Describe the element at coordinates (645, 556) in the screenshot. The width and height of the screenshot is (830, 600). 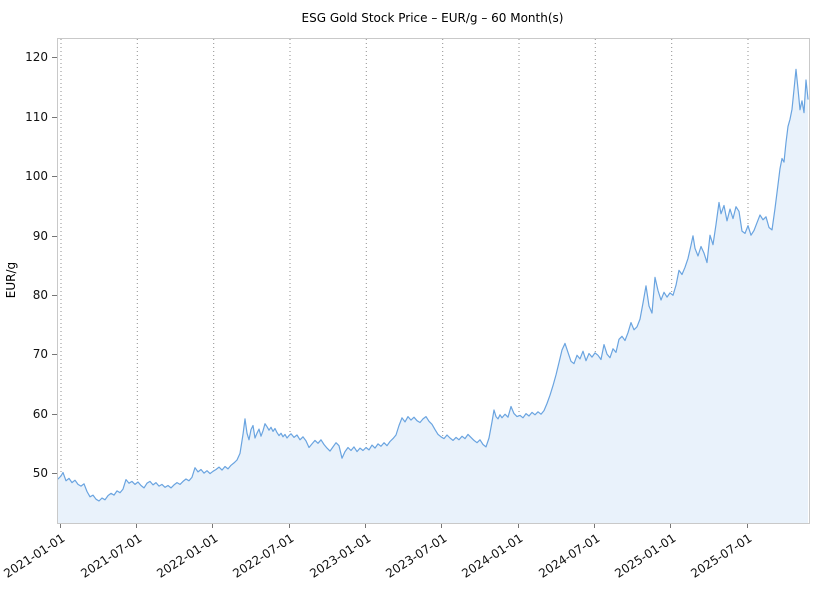
I see `x-tick-label: 2025-01-01` at that location.